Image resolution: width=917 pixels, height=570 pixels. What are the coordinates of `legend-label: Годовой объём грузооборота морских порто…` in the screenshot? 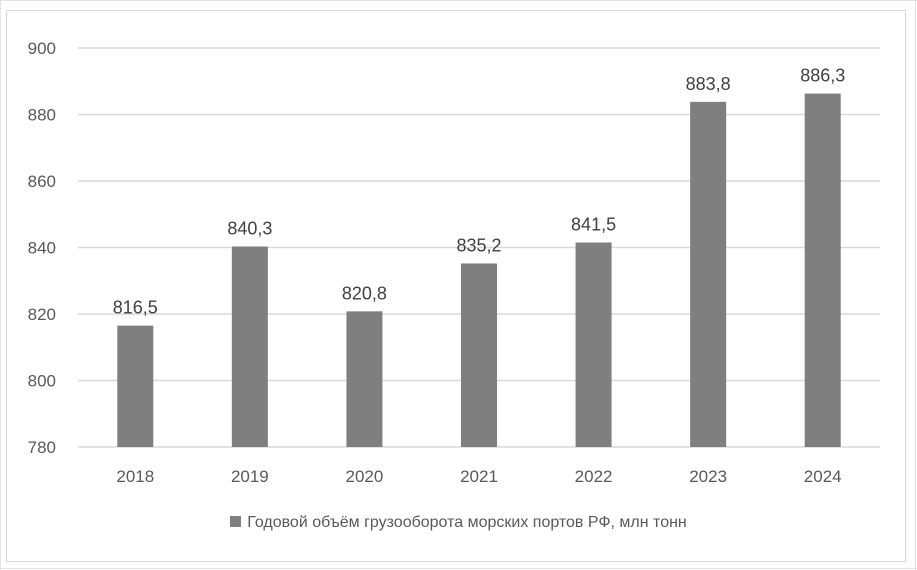 It's located at (467, 522).